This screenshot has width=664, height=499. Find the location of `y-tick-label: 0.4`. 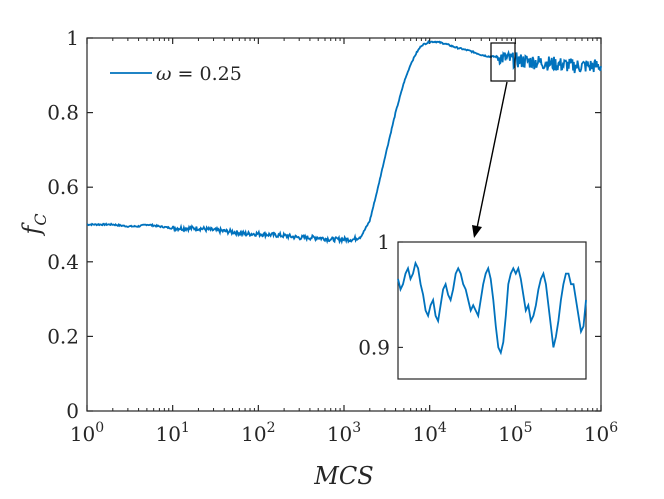

y-tick-label: 0.4 is located at coordinates (63, 262).